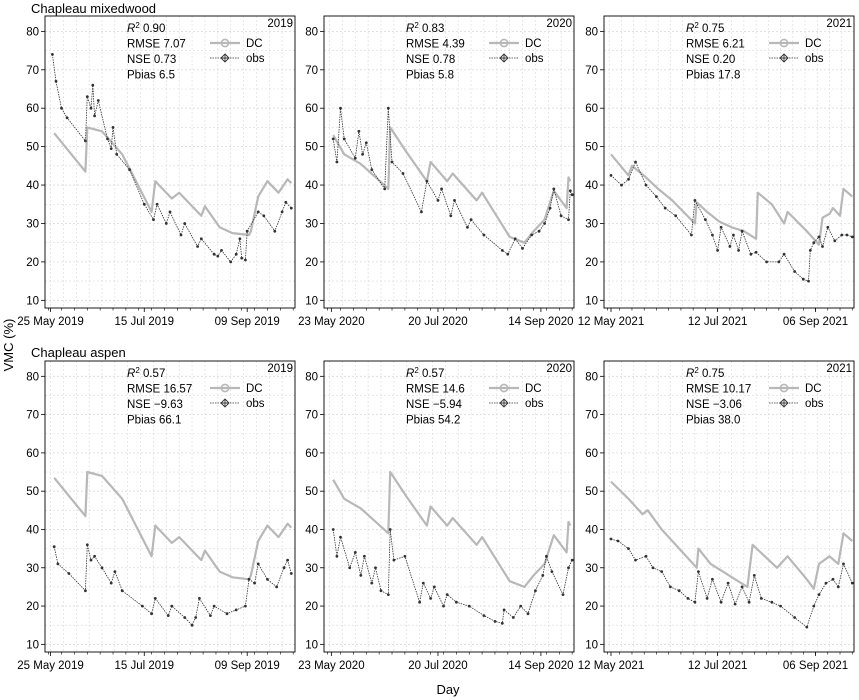  Describe the element at coordinates (32, 224) in the screenshot. I see `y-tick-label: 30` at that location.